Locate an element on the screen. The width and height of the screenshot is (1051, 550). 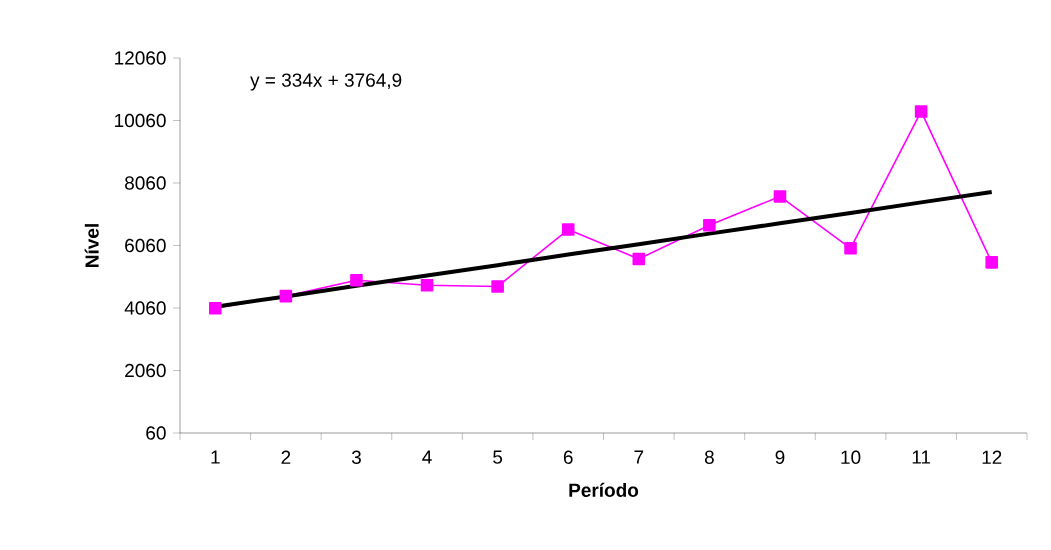
x-tick-label: 5 is located at coordinates (498, 457).